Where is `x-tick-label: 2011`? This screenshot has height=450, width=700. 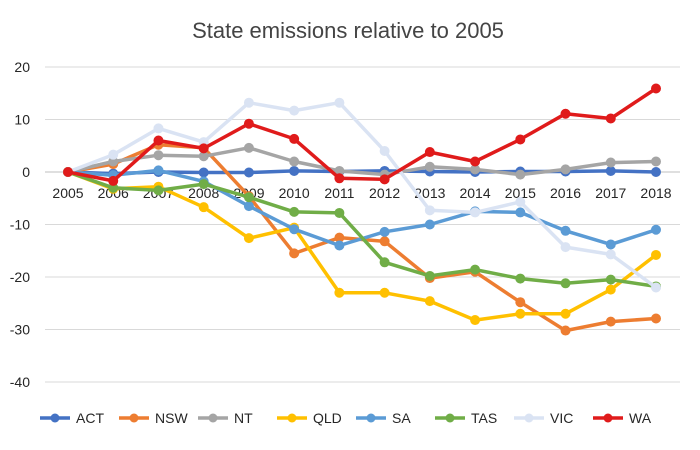
x-tick-label: 2011 is located at coordinates (339, 193).